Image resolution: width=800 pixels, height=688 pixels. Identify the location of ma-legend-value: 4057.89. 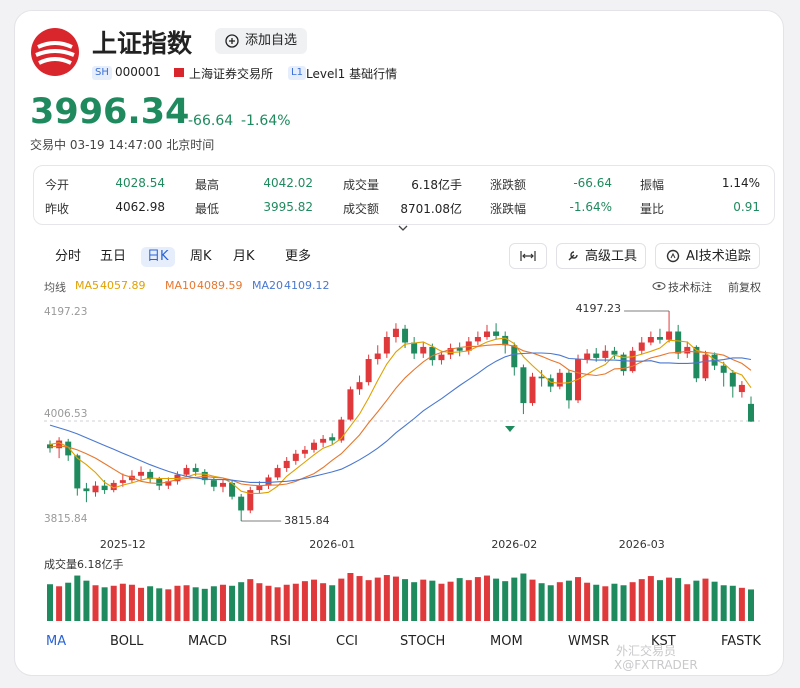
(123, 285).